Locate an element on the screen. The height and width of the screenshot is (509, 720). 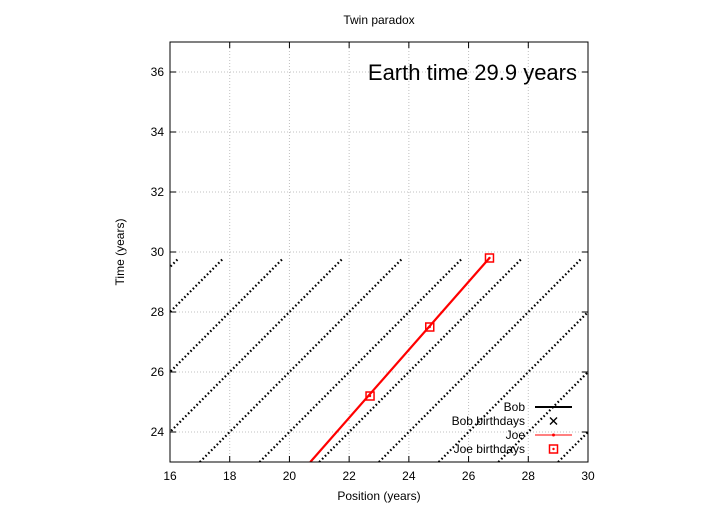
legend-label: Joe birthdays is located at coordinates (489, 449).